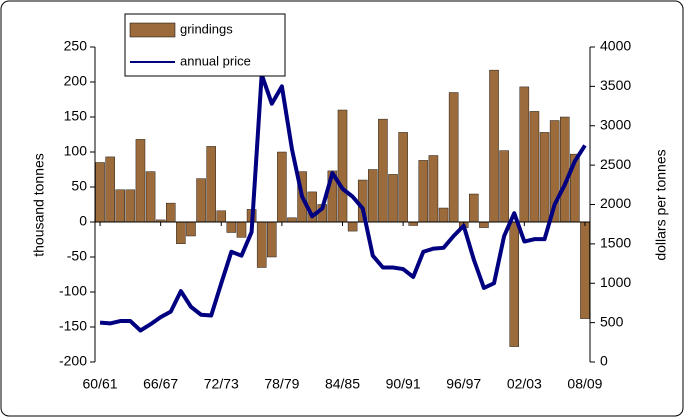 This screenshot has width=685, height=418. Describe the element at coordinates (615, 243) in the screenshot. I see `y2-tick-label: 1500` at that location.